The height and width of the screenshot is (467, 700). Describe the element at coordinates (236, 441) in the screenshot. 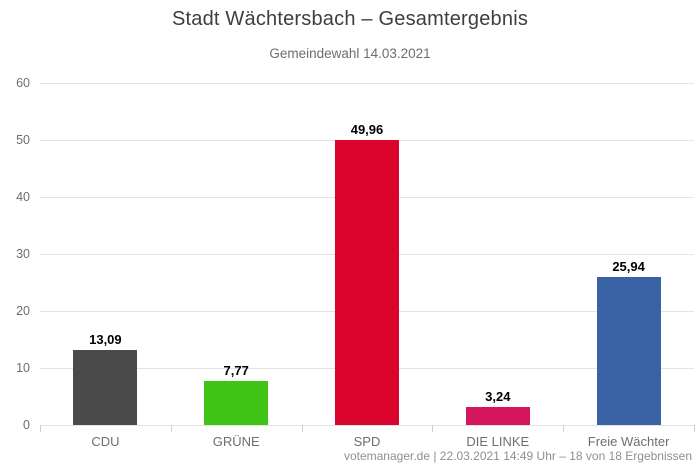

I see `x-axis-category-label-grüne: GRÜNE` at that location.